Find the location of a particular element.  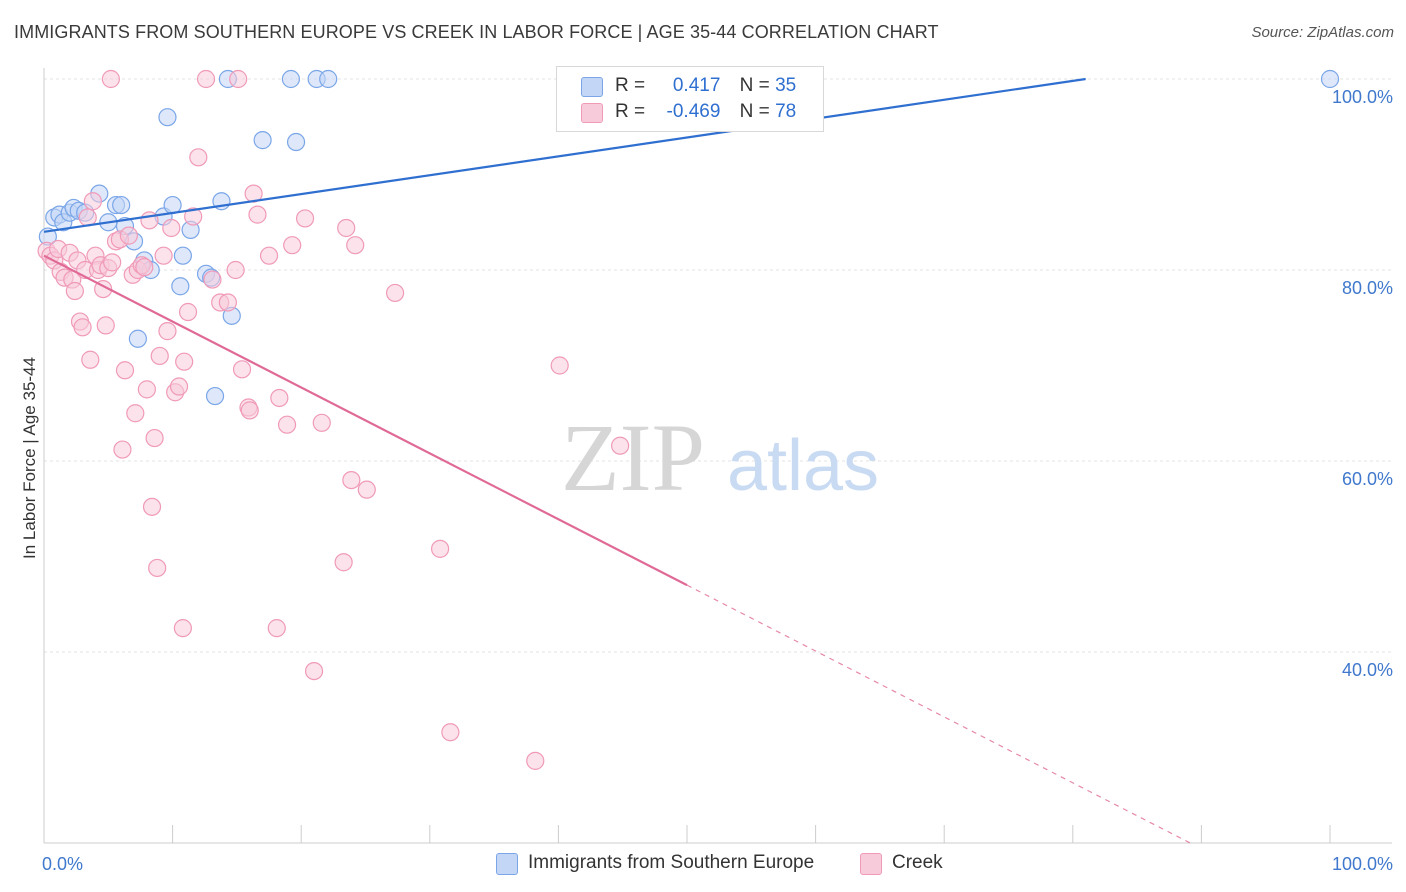

r-value: 0.417 is located at coordinates (696, 85).